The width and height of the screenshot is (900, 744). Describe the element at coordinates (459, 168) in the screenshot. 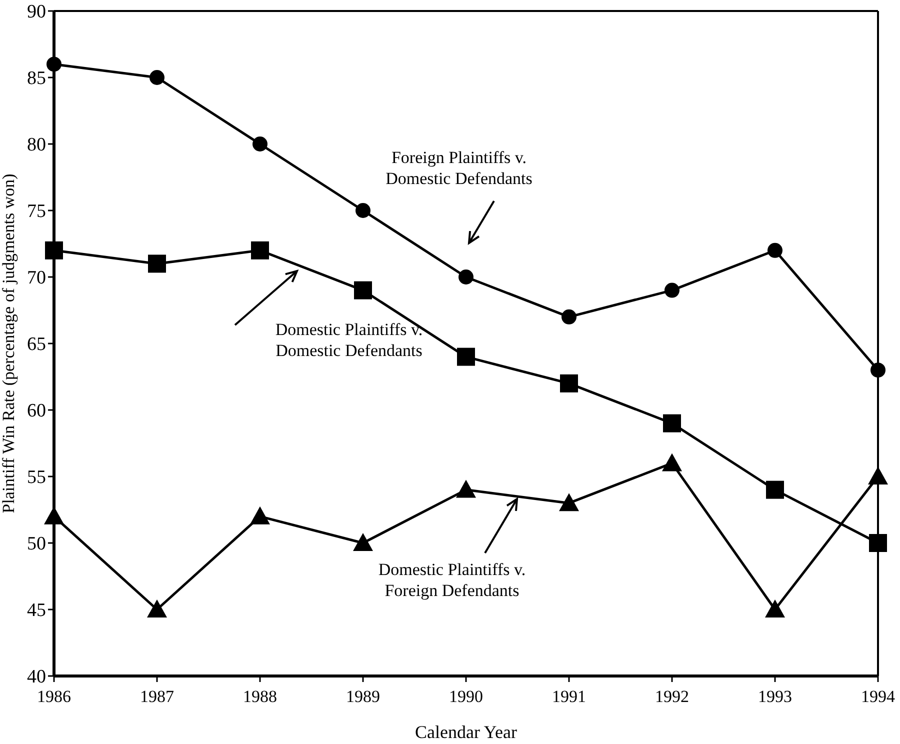

I see `series-label: Foreign Plaintiffs v. Domestic Defendants` at that location.